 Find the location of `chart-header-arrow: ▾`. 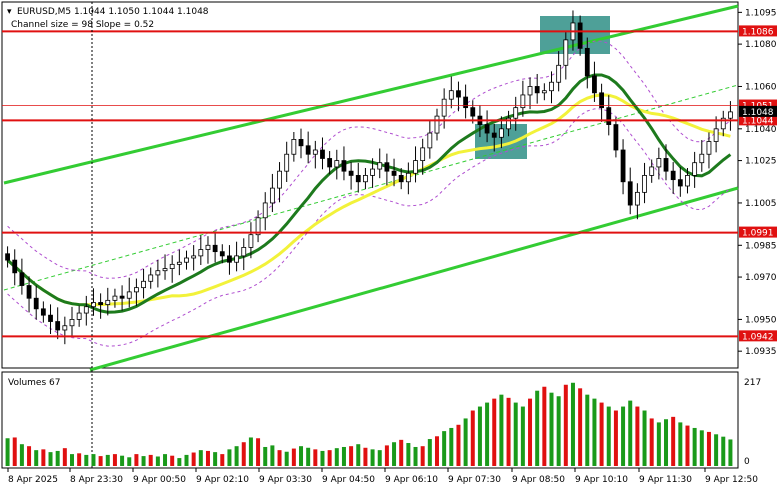

chart-header-arrow: ▾ is located at coordinates (9, 12).